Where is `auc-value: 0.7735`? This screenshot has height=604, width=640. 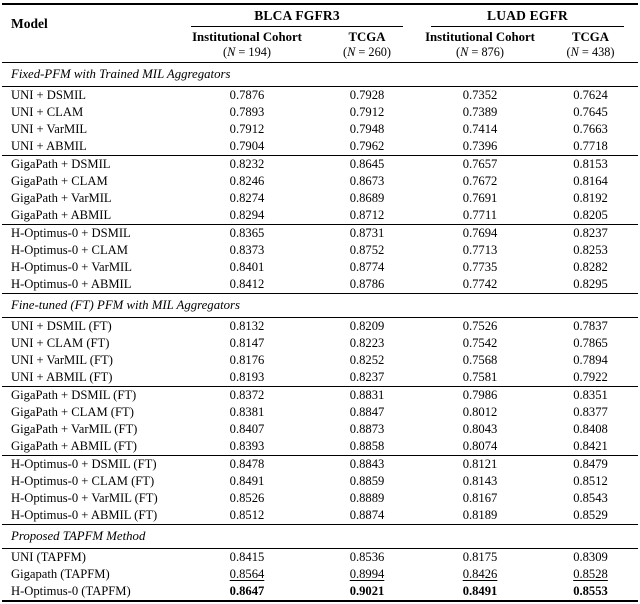
auc-value: 0.7735 is located at coordinates (480, 267).